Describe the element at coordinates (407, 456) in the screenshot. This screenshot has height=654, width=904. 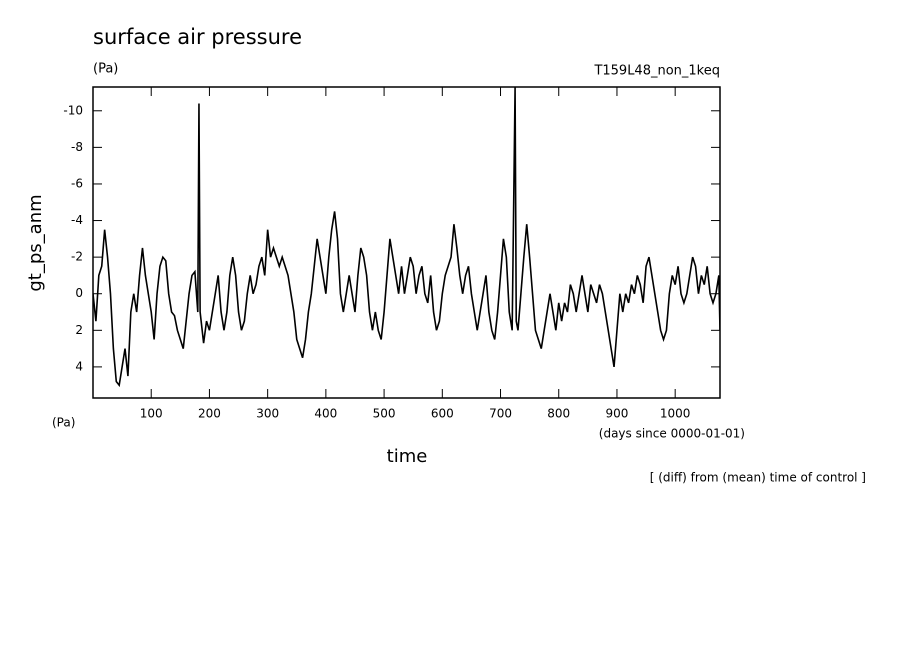
I see `x-axis-title: time` at that location.